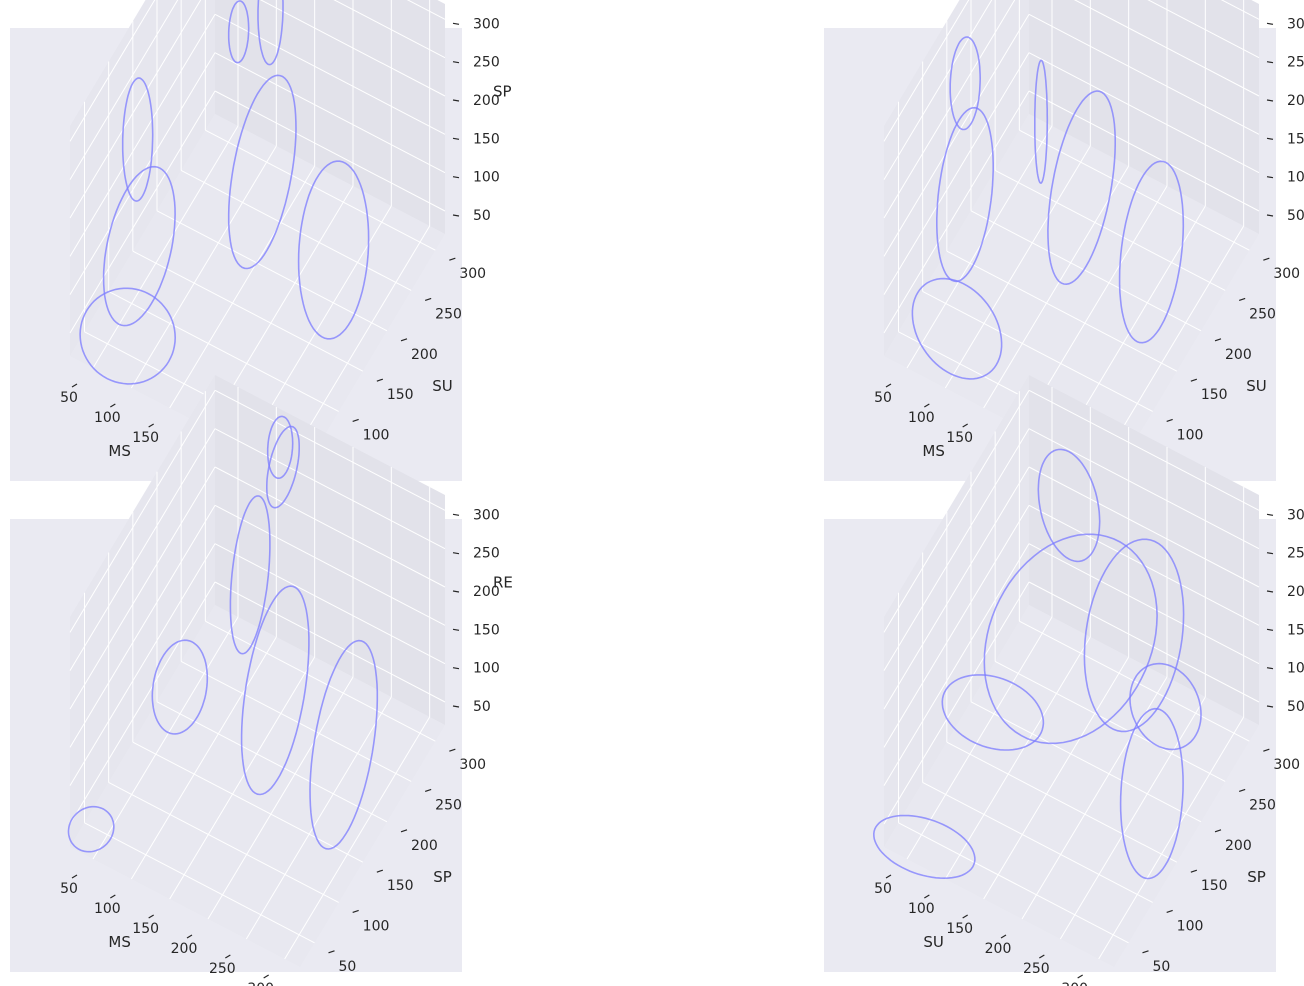 The width and height of the screenshot is (1304, 986). What do you see at coordinates (1286, 765) in the screenshot?
I see `y-tick-label: 300` at bounding box center [1286, 765].